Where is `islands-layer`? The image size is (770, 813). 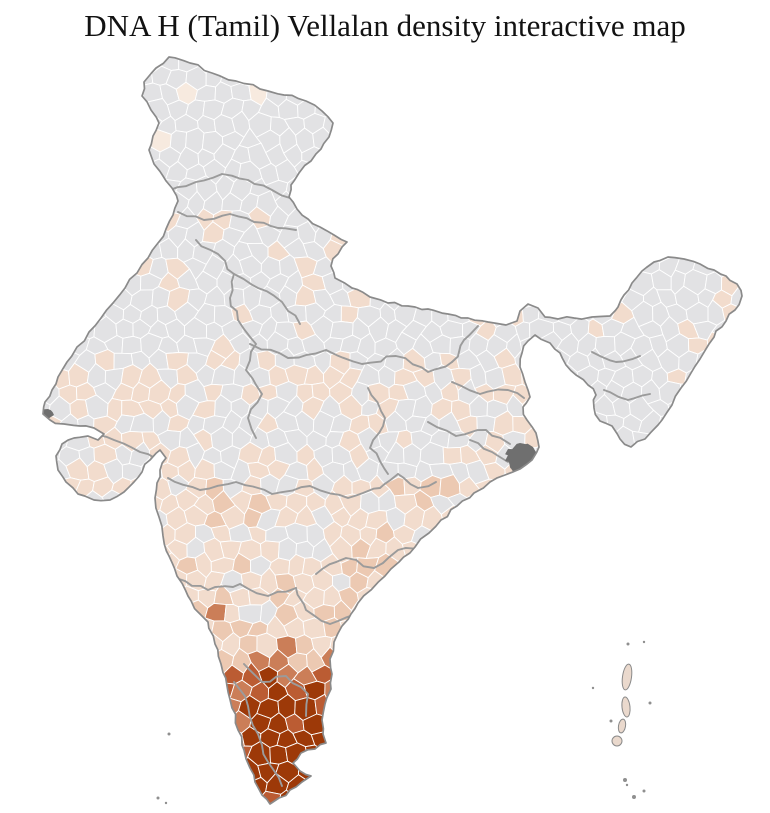
islands-layer is located at coordinates (404, 722).